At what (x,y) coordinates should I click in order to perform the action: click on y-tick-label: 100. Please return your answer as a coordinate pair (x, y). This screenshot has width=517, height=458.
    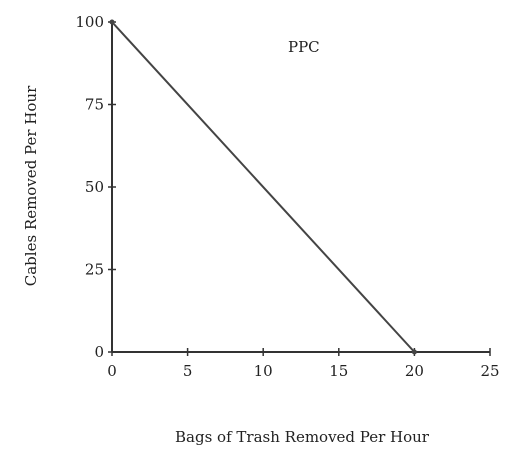
    Looking at the image, I should click on (89, 22).